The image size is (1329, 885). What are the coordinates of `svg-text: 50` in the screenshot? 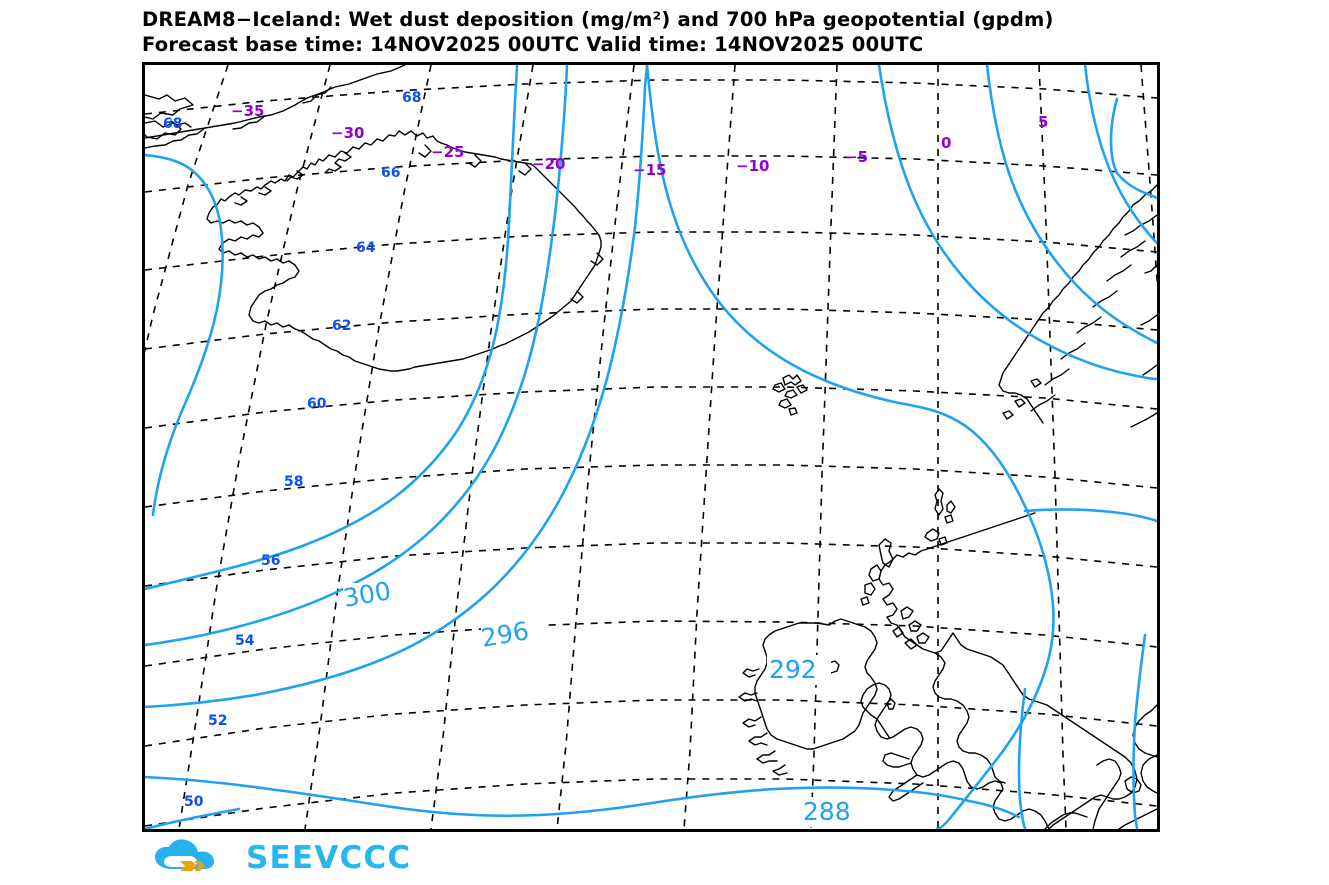 It's located at (194, 802).